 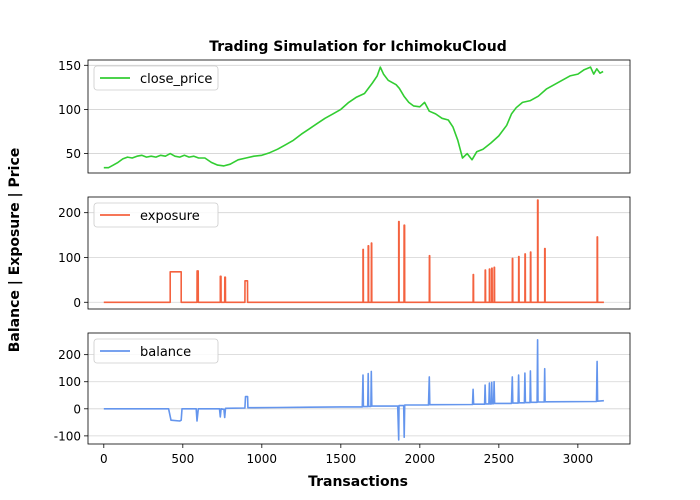 What do you see at coordinates (358, 482) in the screenshot?
I see `x-axis-label: Transactions` at bounding box center [358, 482].